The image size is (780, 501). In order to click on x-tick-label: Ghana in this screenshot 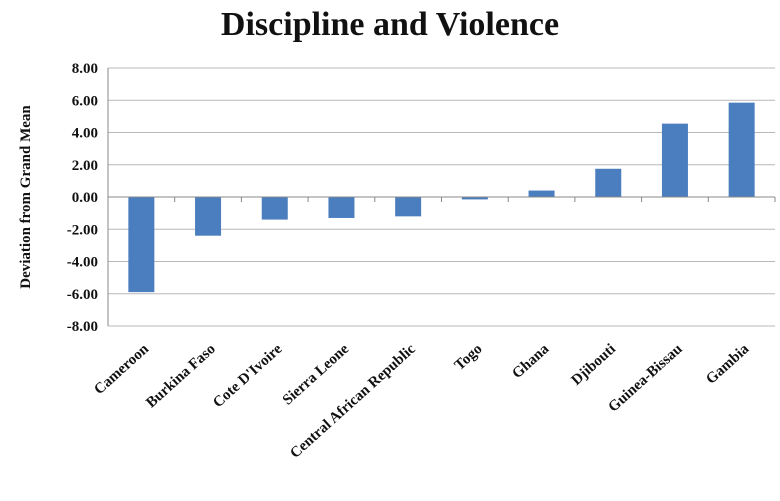, I will do `click(530, 361)`.